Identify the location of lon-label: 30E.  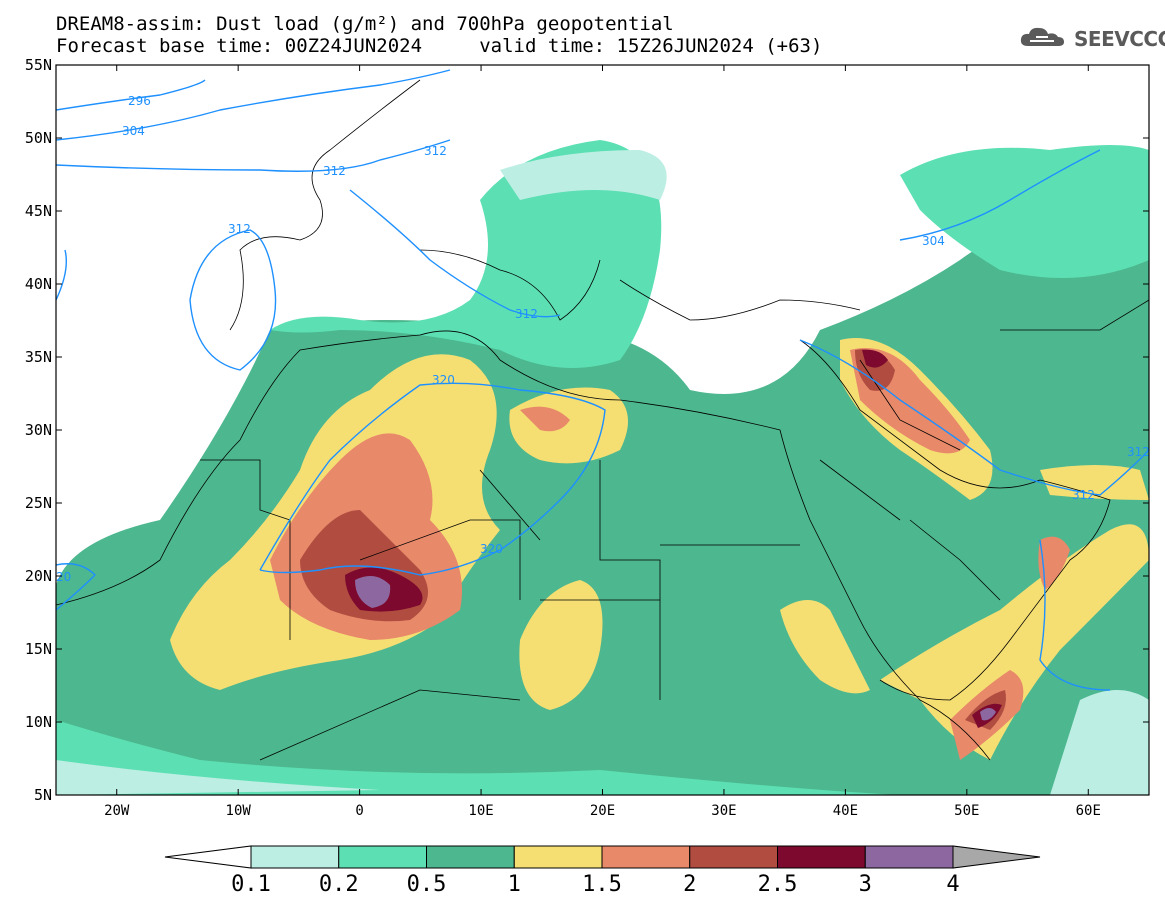
(723, 811).